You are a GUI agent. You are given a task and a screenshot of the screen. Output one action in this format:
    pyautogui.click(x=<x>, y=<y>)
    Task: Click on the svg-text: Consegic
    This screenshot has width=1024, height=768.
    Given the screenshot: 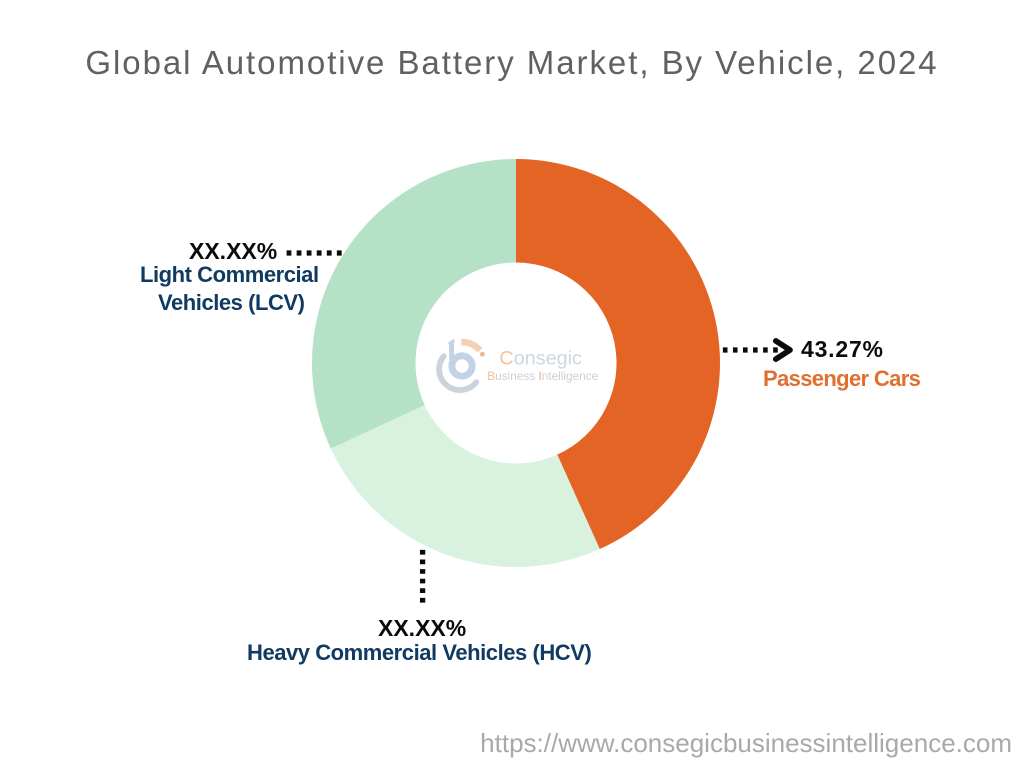 What is the action you would take?
    pyautogui.click(x=540, y=358)
    